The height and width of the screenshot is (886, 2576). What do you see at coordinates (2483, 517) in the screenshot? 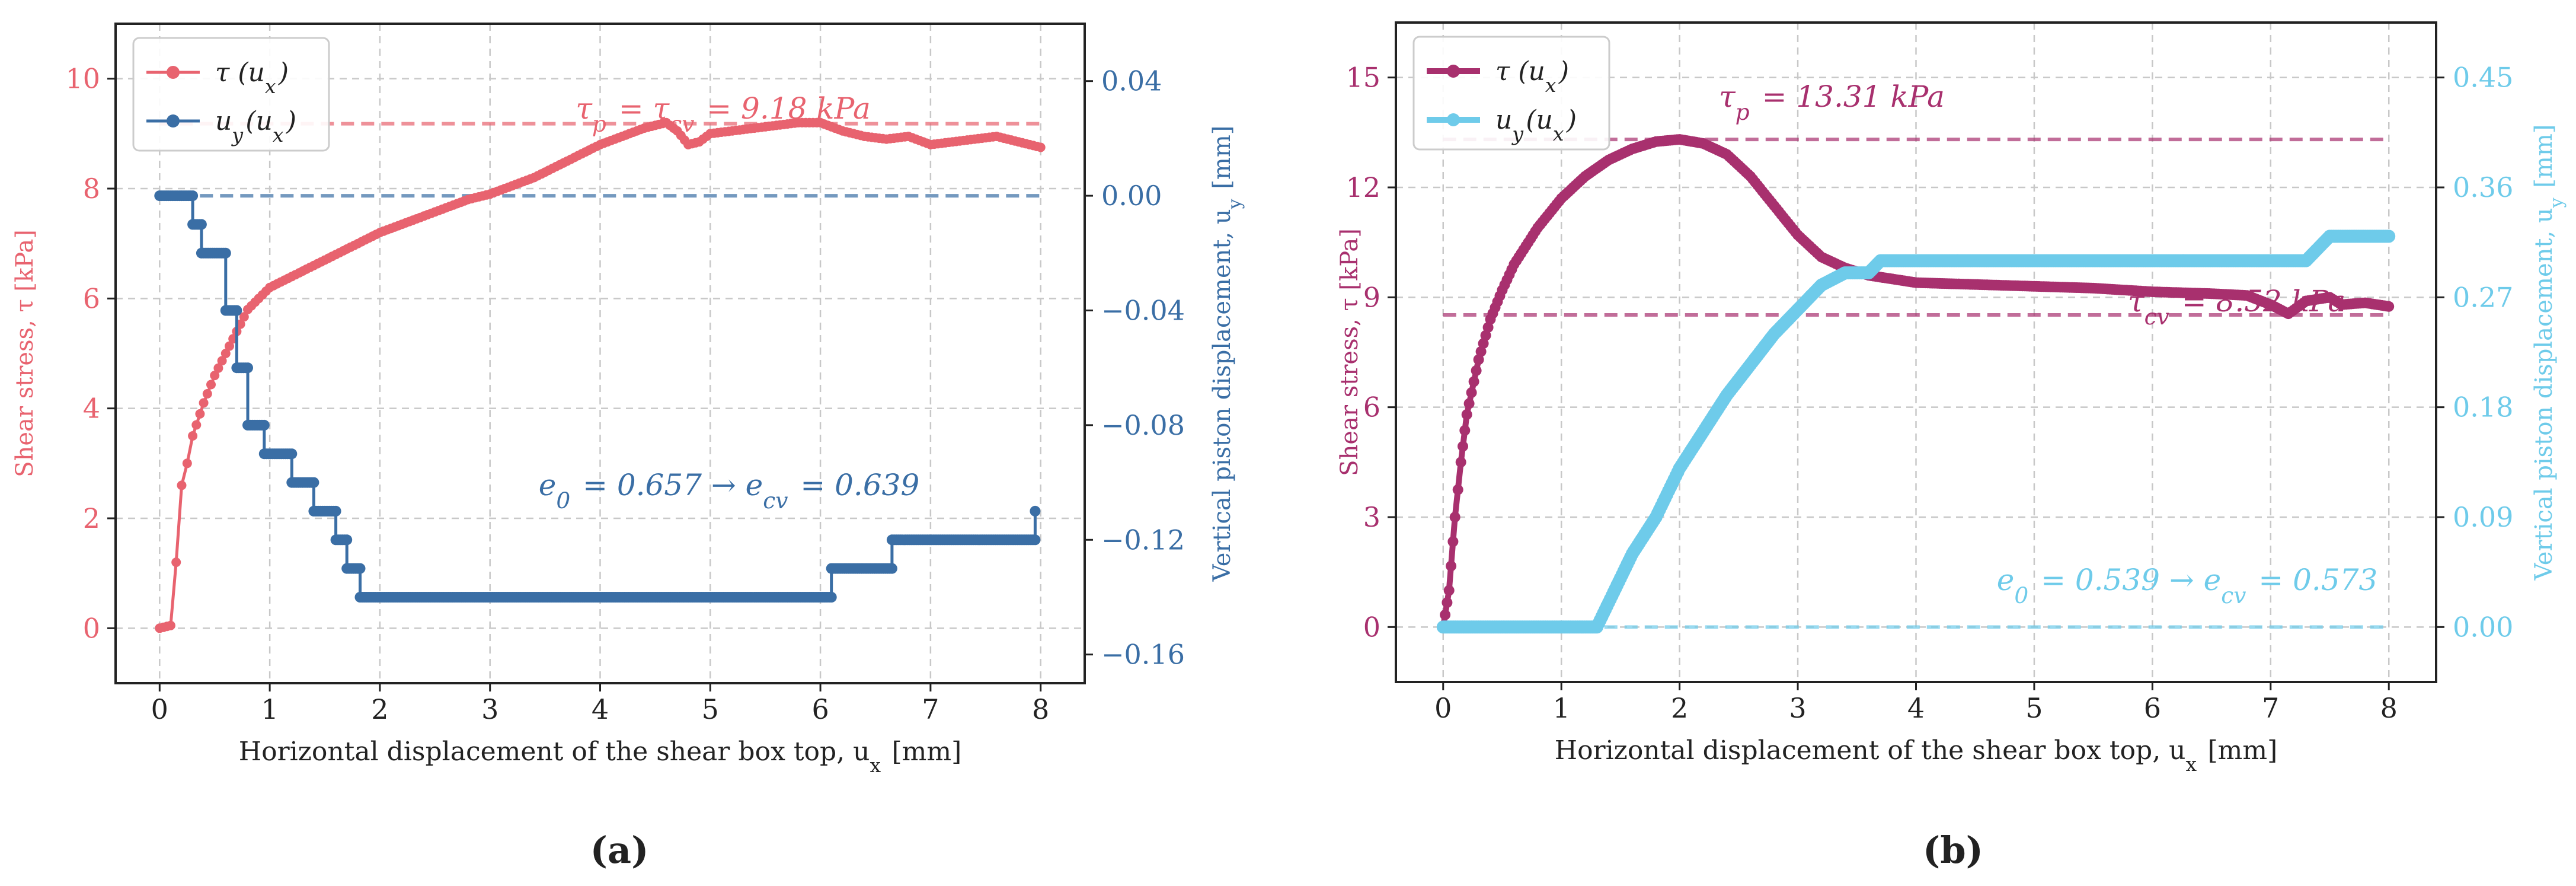
I see `y2-tick-label: 0.09` at bounding box center [2483, 517].